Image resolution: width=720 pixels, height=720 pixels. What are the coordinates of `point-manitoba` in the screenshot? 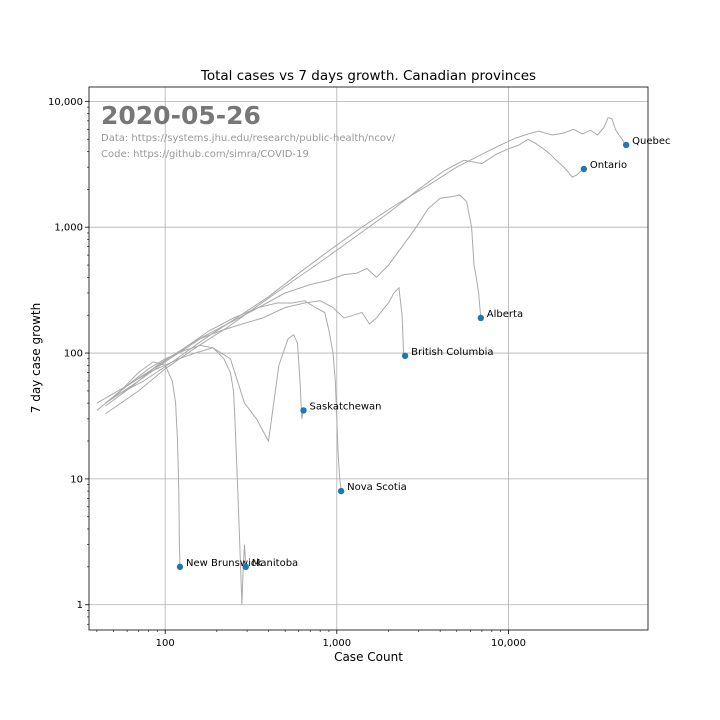 It's located at (246, 567).